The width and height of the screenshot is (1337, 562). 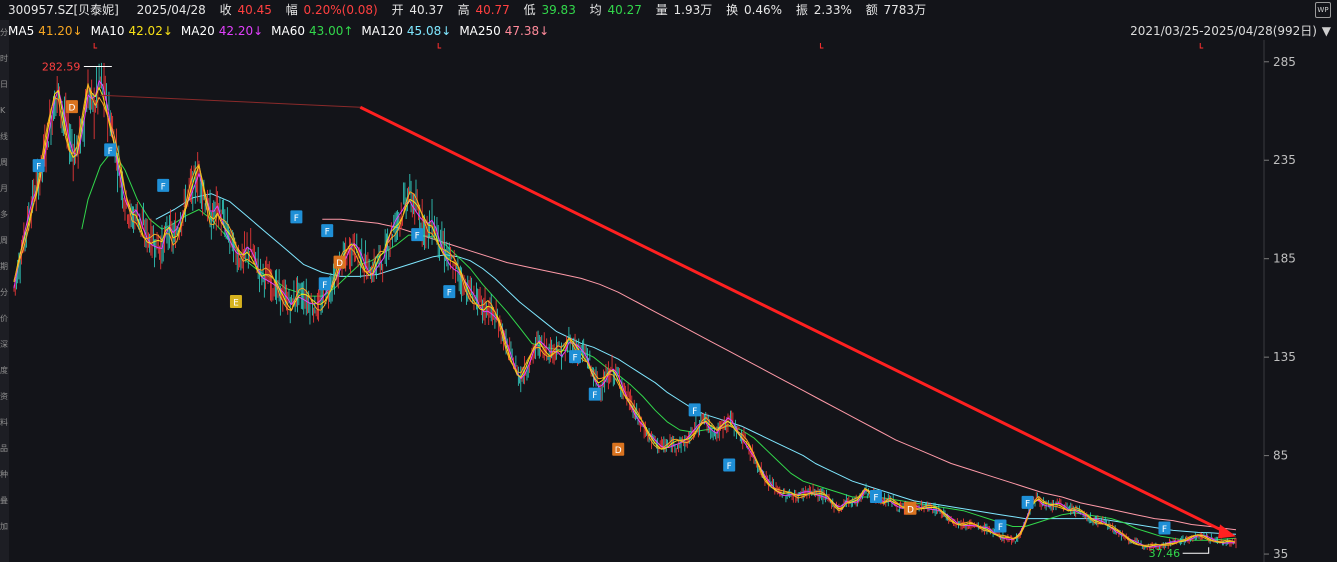 I want to click on badge-12-box, so click(x=594, y=394).